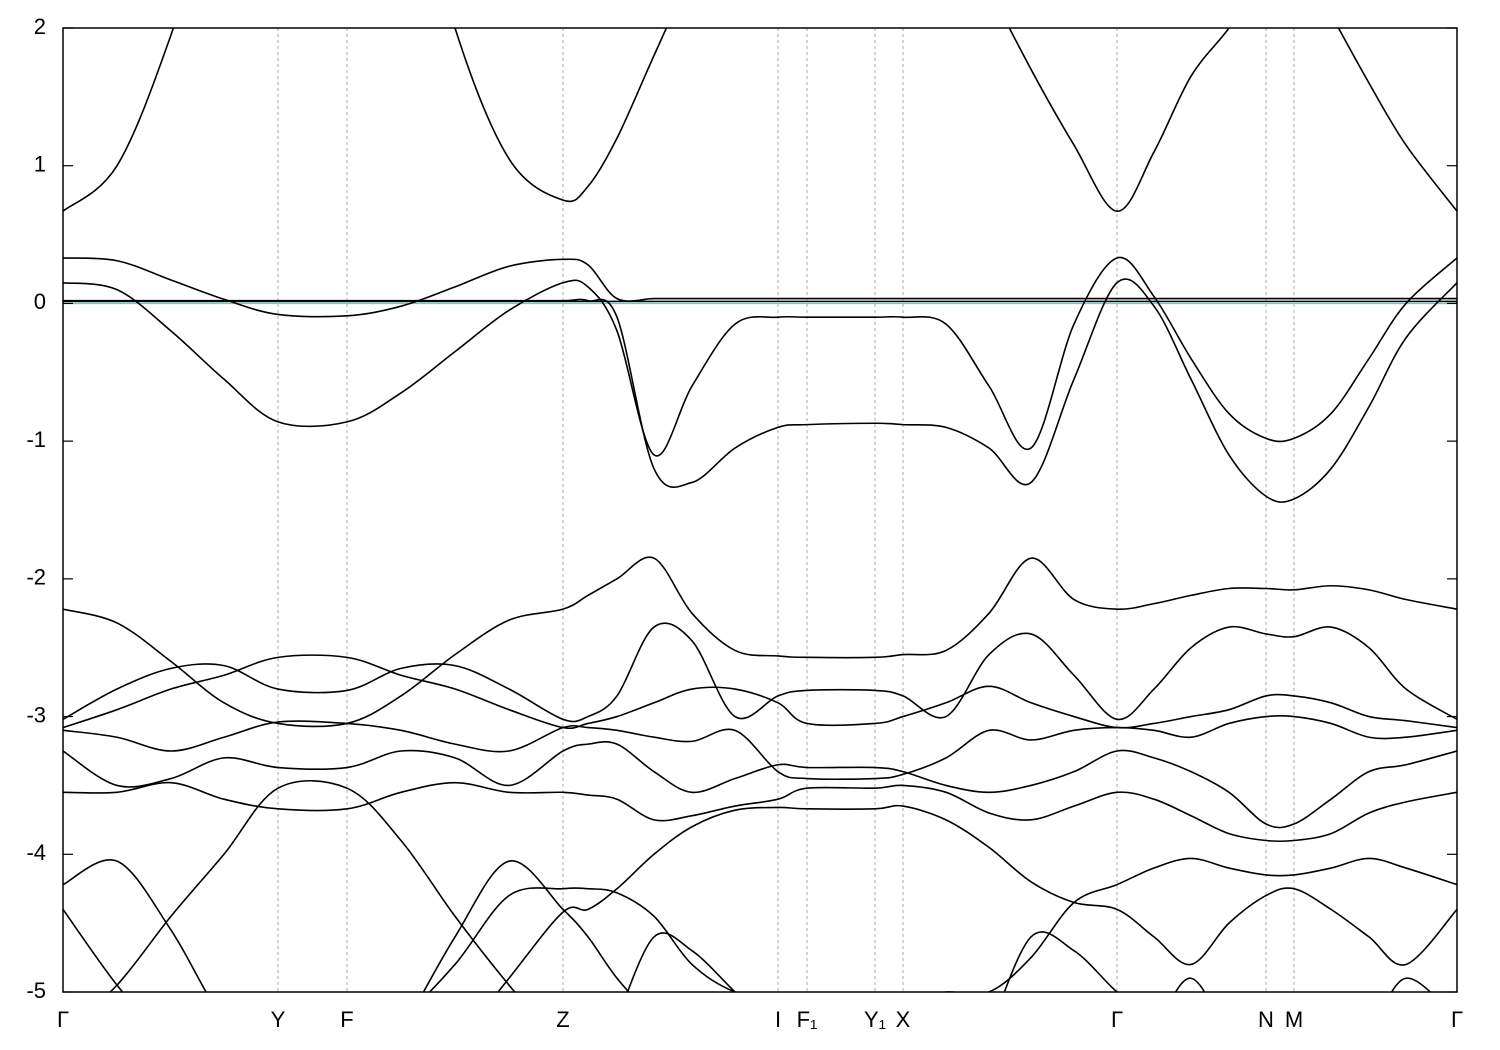  What do you see at coordinates (346, 1019) in the screenshot?
I see `x-tick-label: F` at bounding box center [346, 1019].